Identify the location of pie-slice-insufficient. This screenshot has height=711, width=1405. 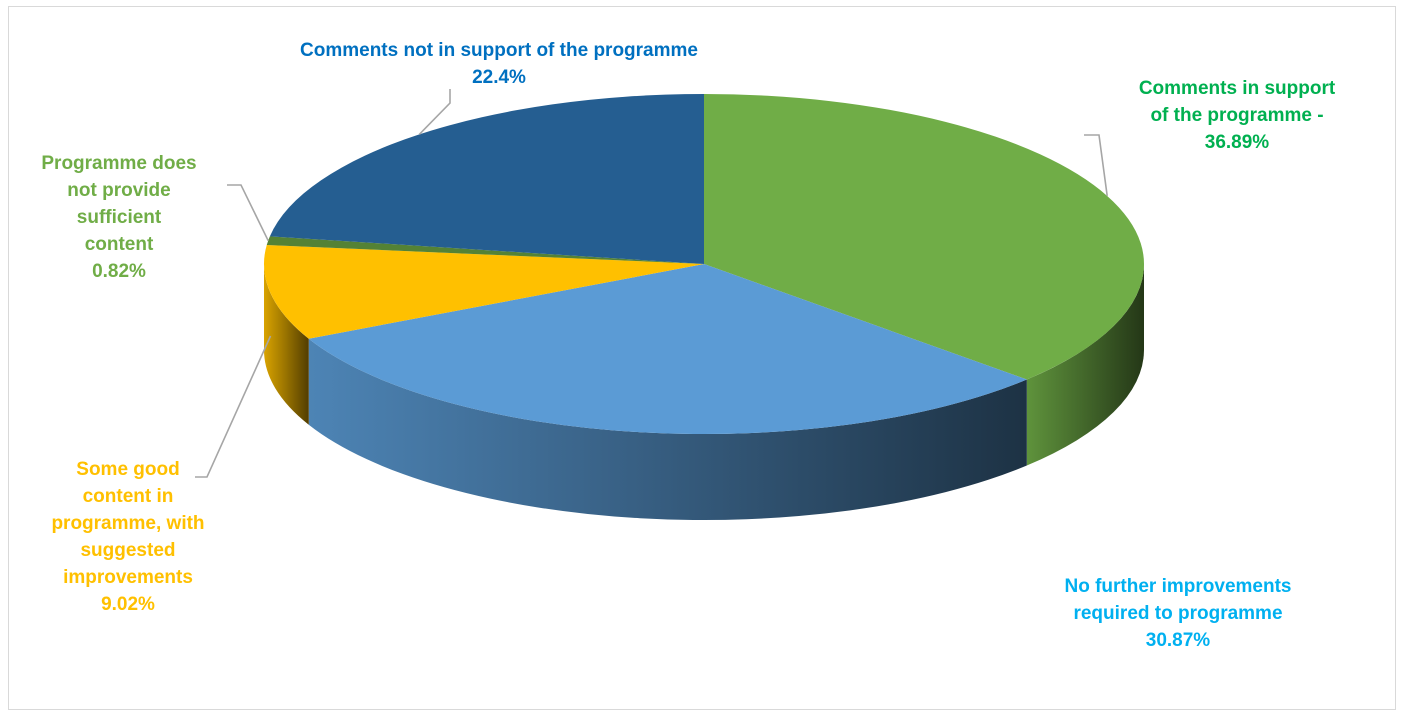
(485, 250).